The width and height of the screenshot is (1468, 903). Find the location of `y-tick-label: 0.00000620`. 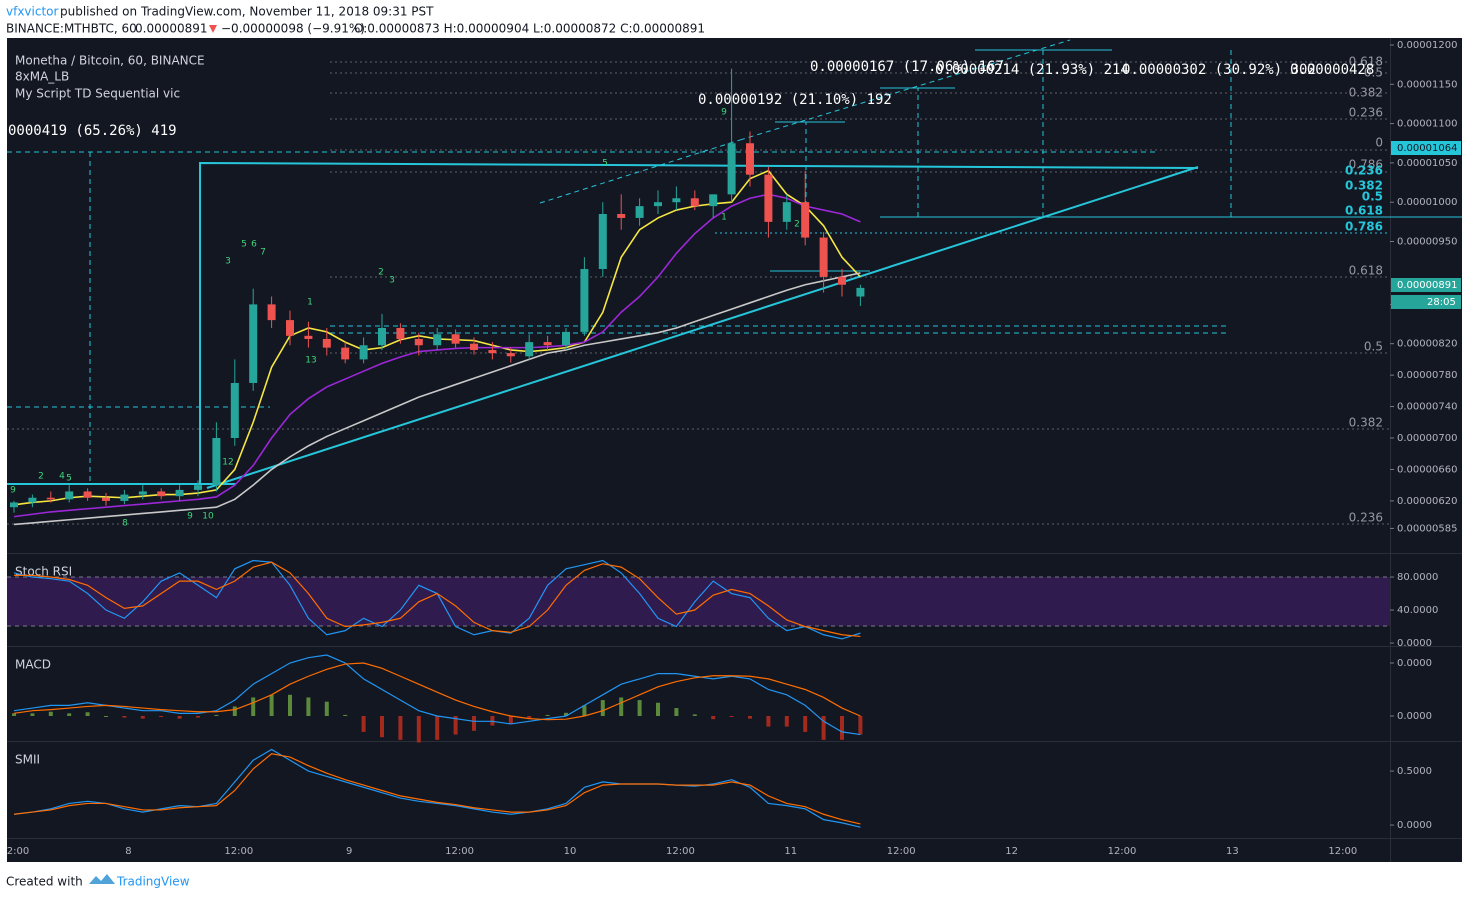

y-tick-label: 0.00000620 is located at coordinates (1427, 501).